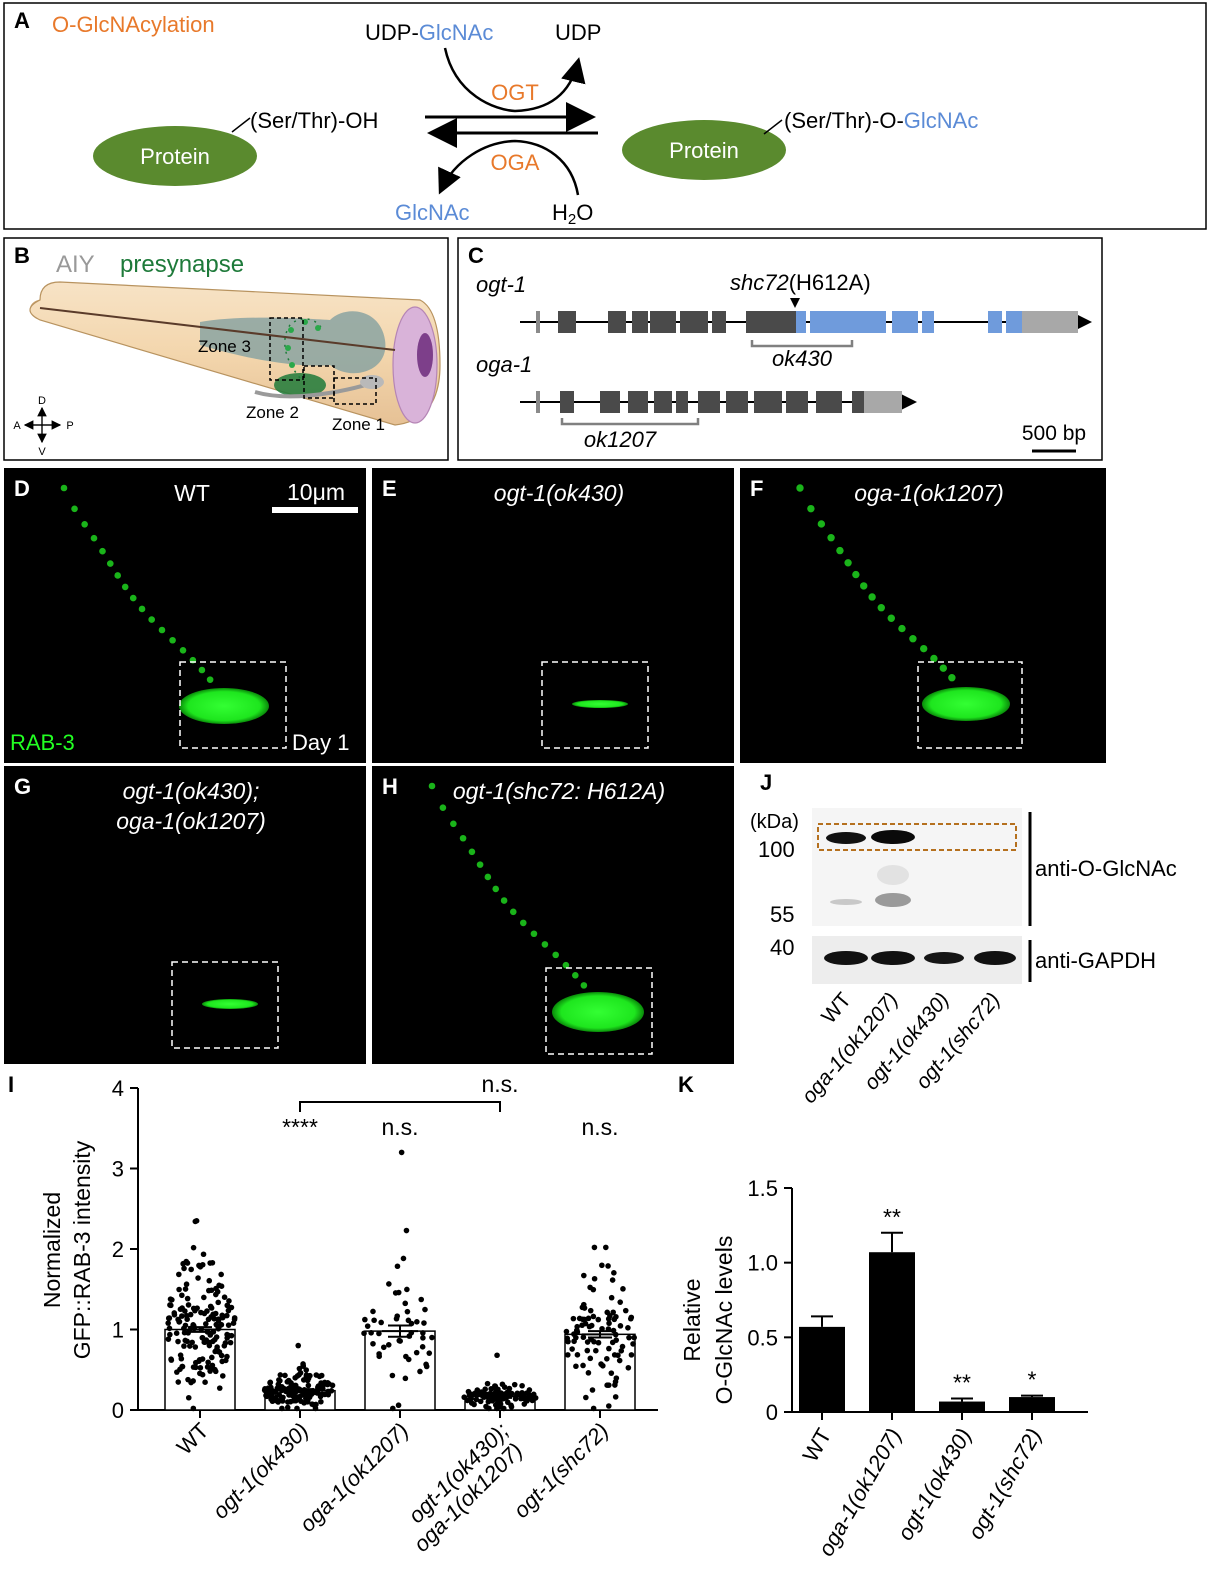  What do you see at coordinates (514, 80) in the screenshot?
I see `ogt-curve` at bounding box center [514, 80].